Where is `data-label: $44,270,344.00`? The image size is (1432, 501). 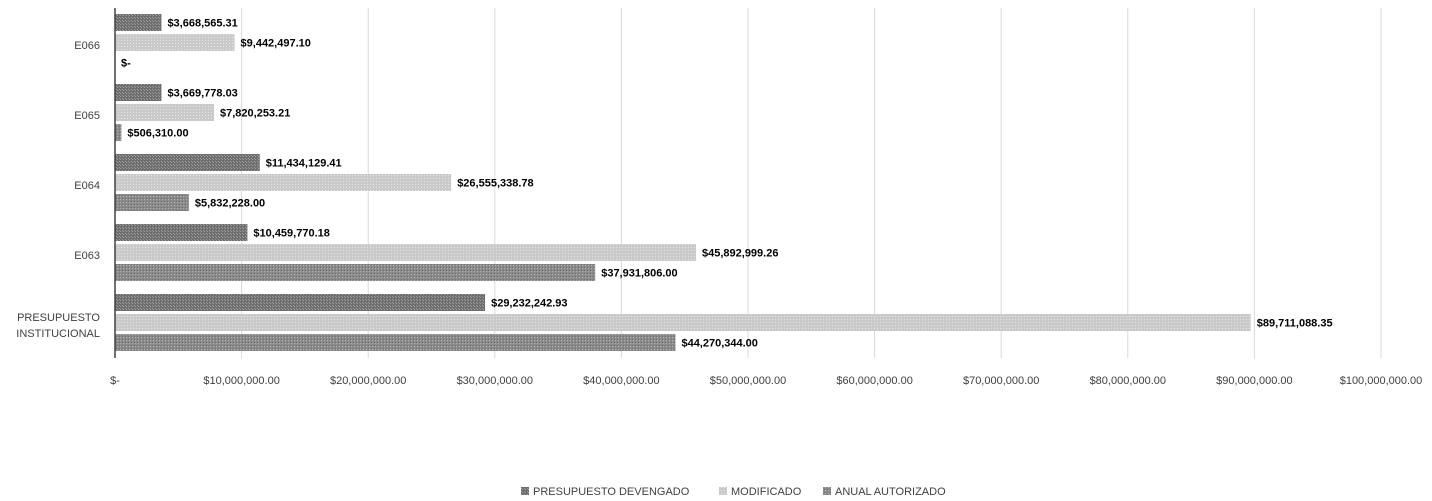
data-label: $44,270,344.00 is located at coordinates (719, 344).